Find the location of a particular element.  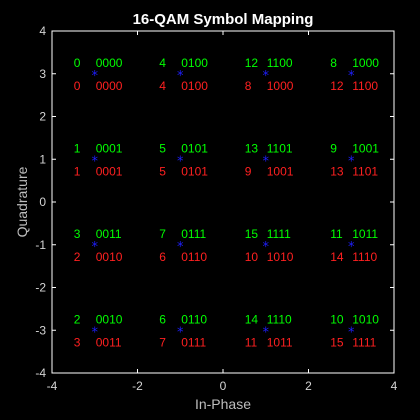

binary-symbol-index: 6 is located at coordinates (162, 257).